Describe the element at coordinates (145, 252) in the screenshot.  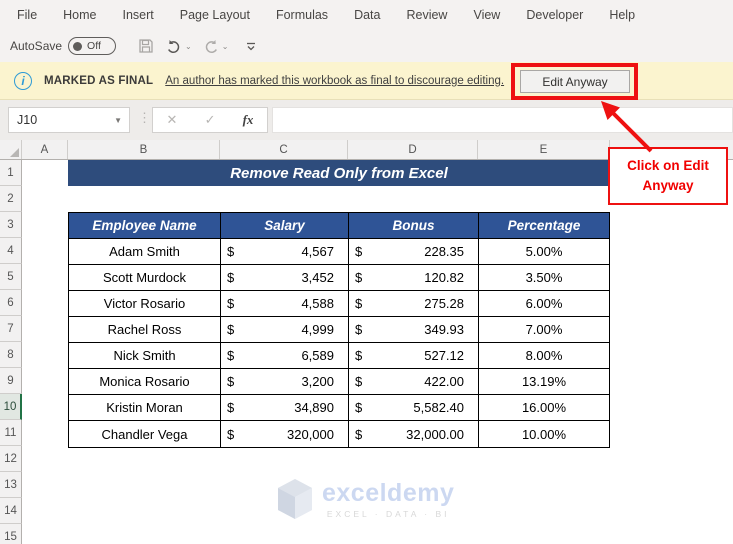
I see `cell-employee-name: Adam Smith` at that location.